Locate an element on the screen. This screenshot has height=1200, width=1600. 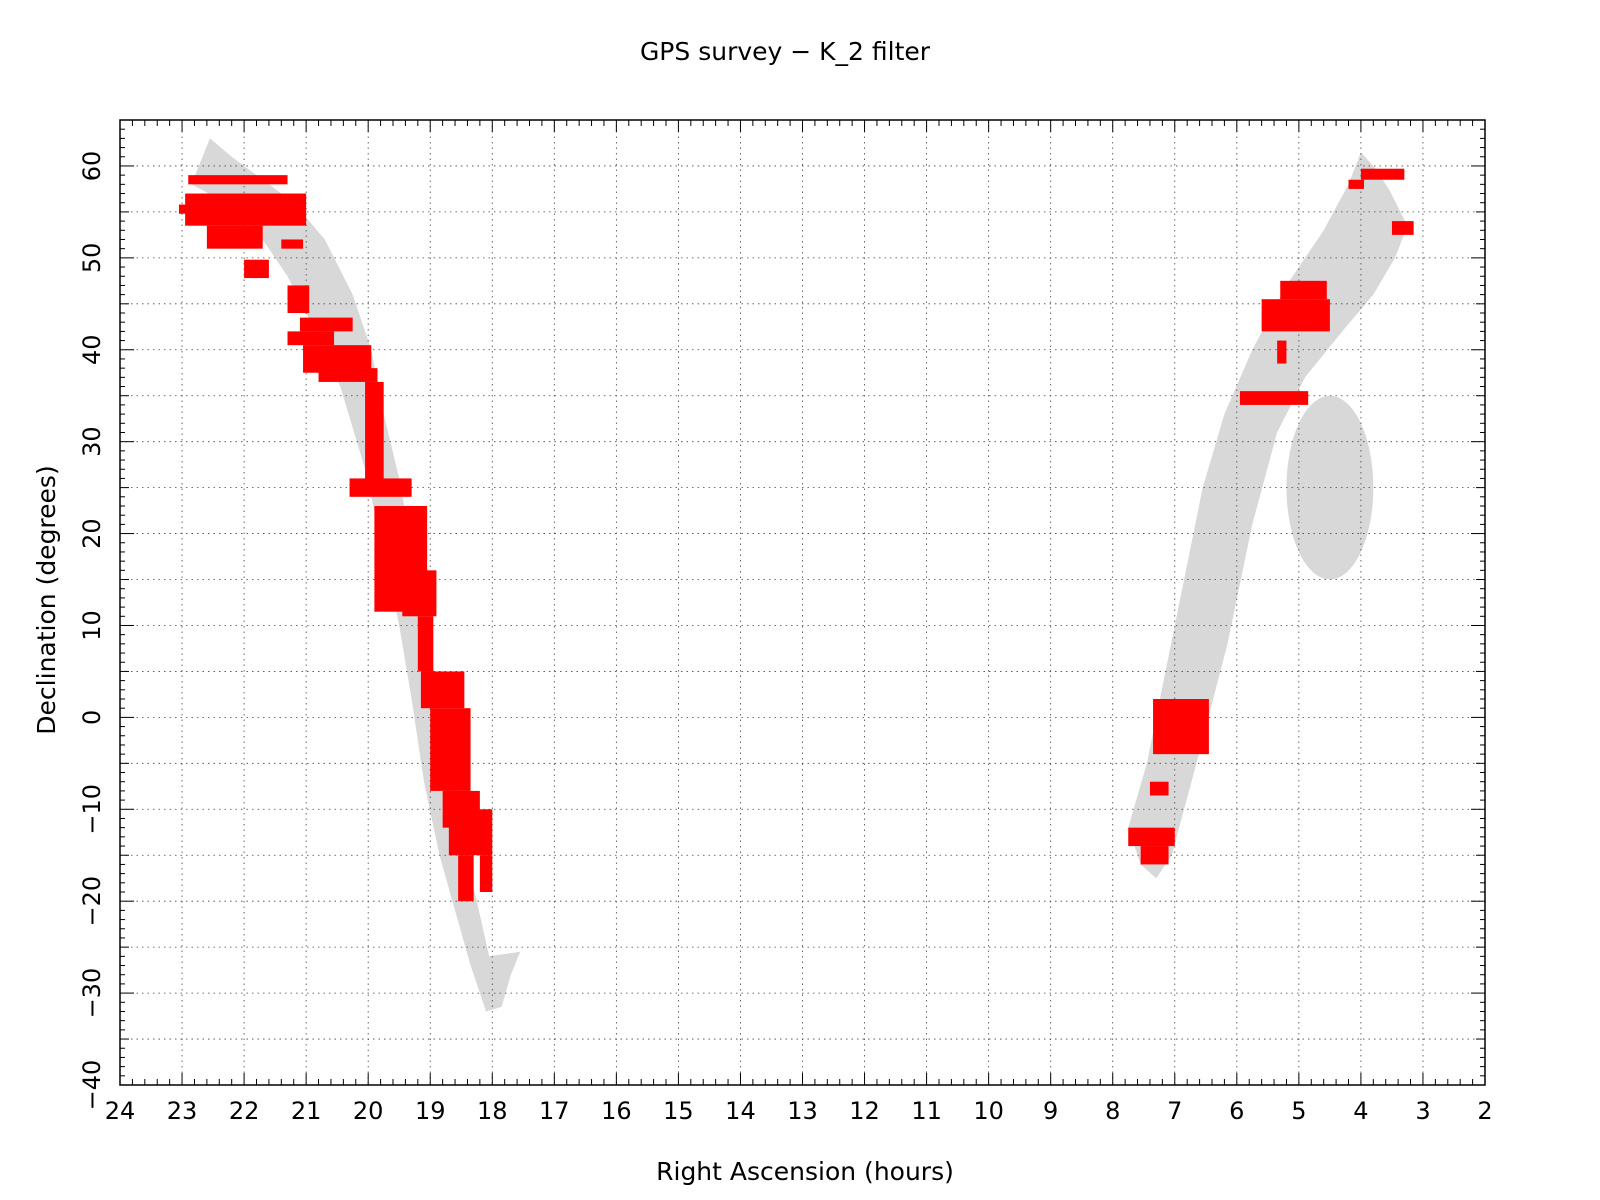
y-tick-label: −20 is located at coordinates (92, 901).